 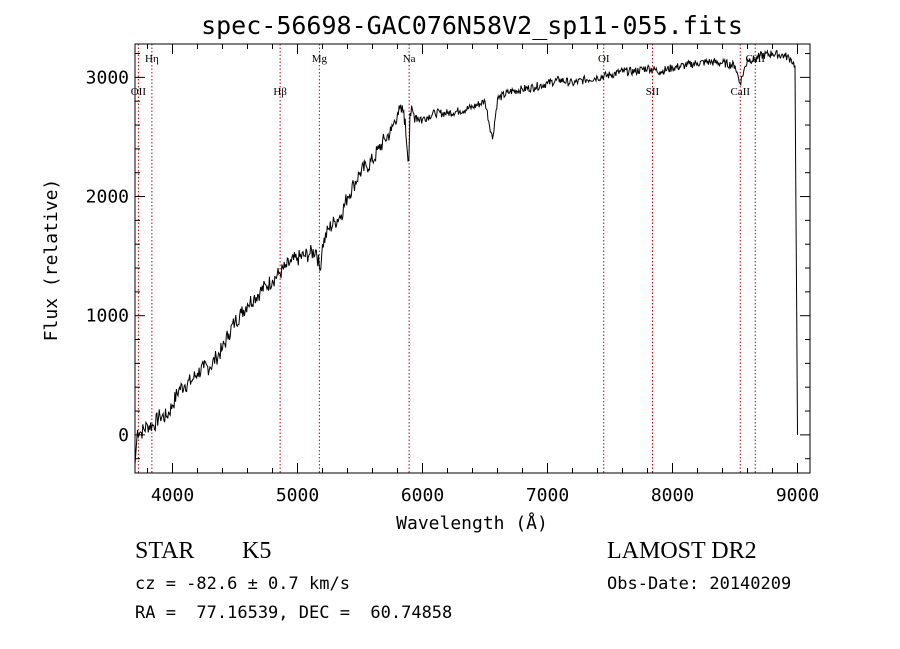 What do you see at coordinates (172, 495) in the screenshot?
I see `x-tick-label: 4000` at bounding box center [172, 495].